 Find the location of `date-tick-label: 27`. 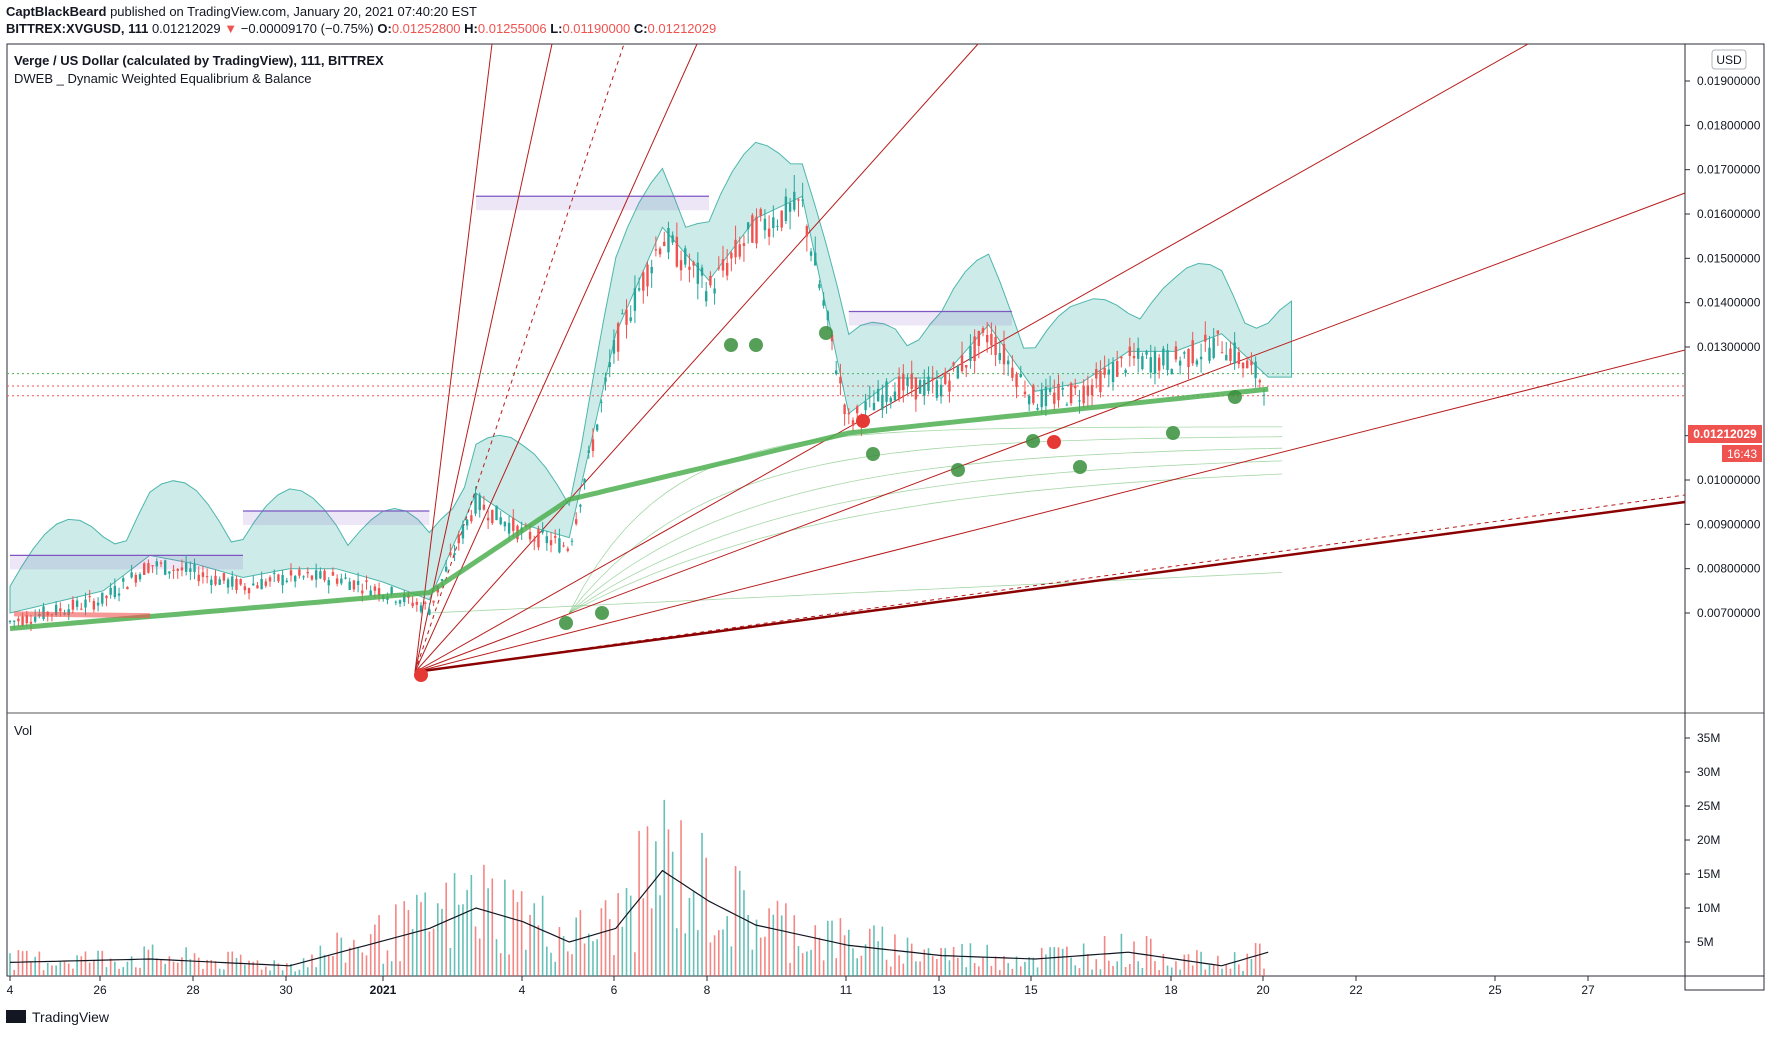

date-tick-label: 27 is located at coordinates (1588, 990).